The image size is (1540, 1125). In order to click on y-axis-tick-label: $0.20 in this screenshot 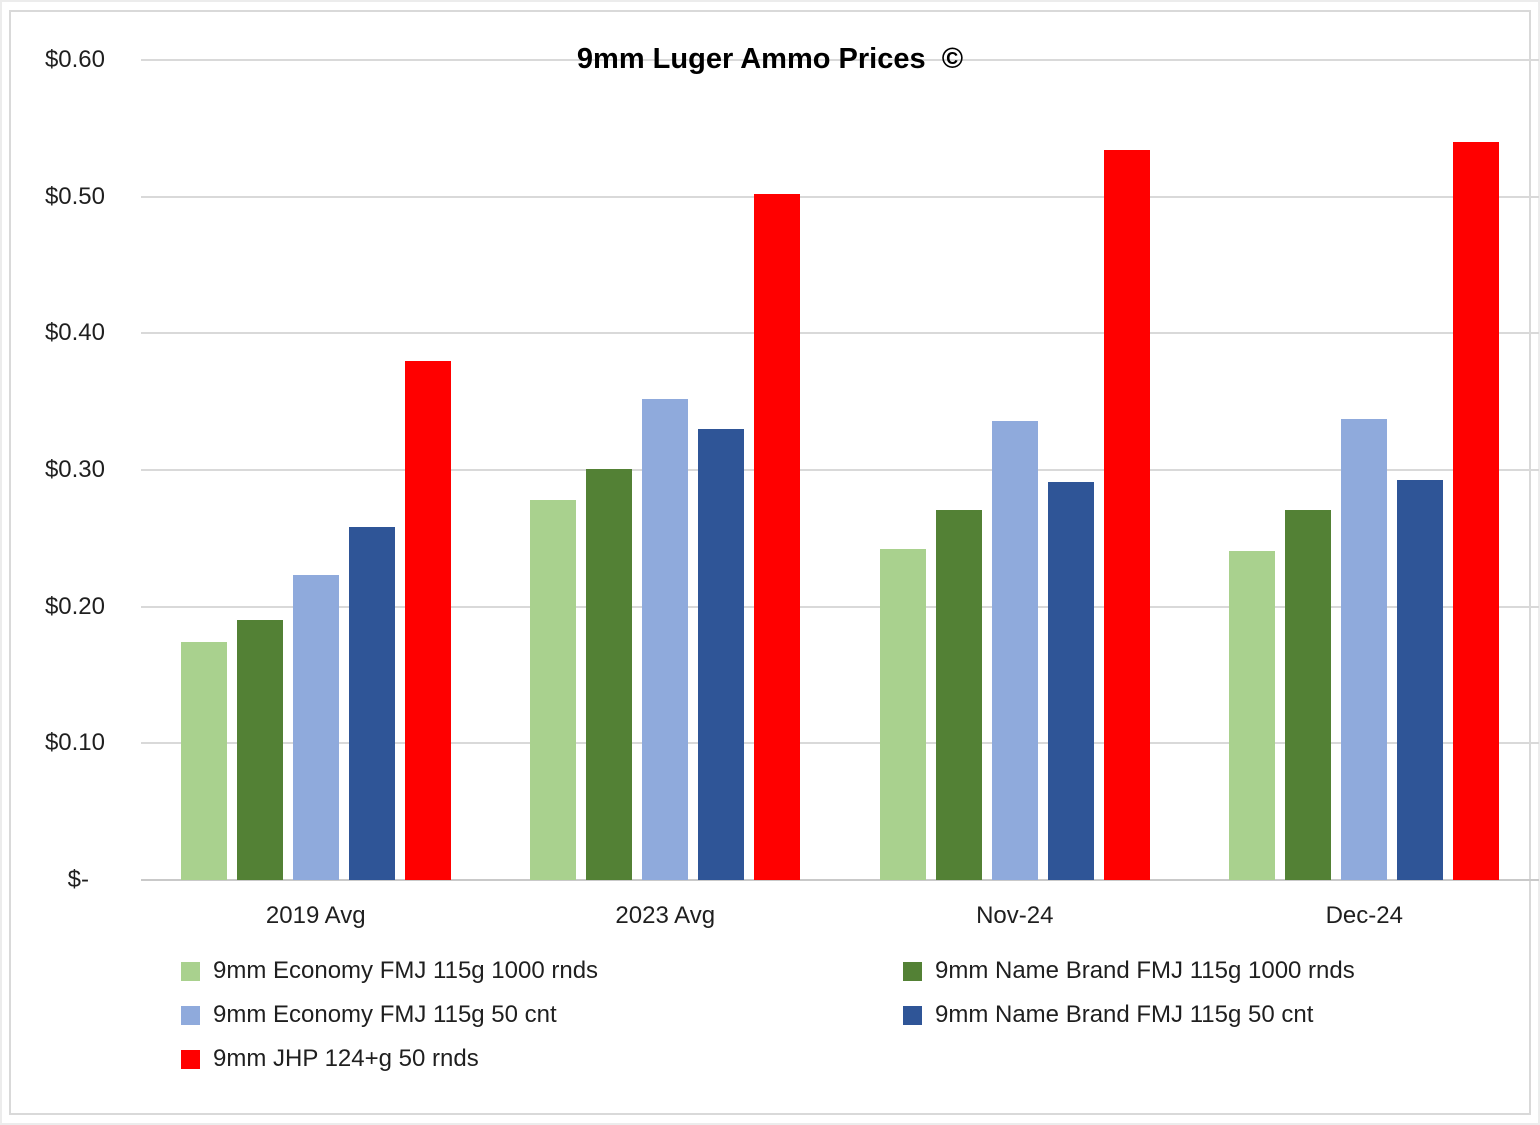, I will do `click(74, 606)`.